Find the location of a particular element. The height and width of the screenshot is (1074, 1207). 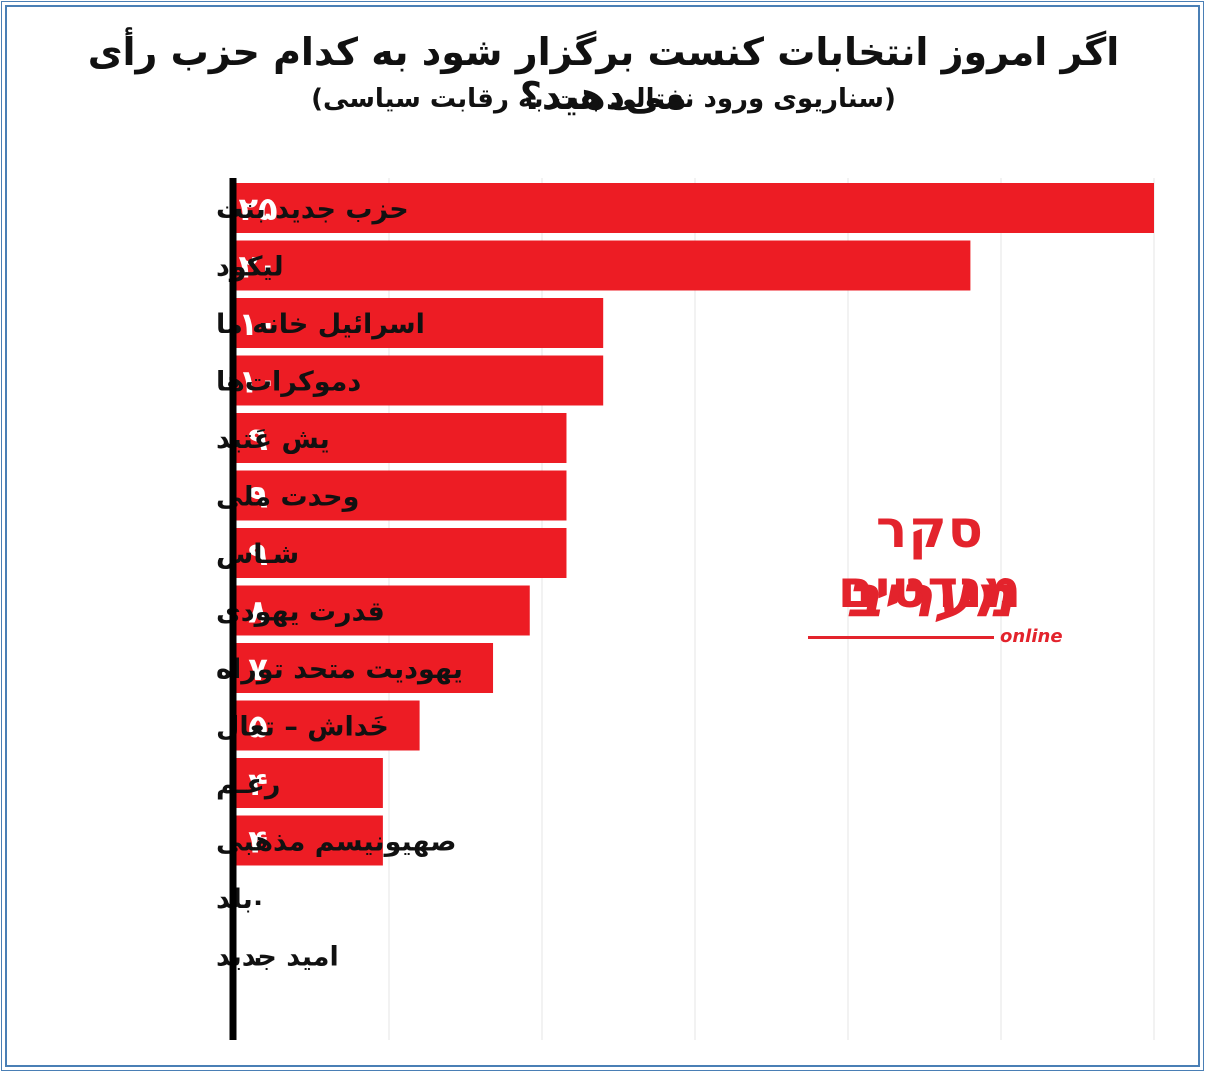

brand-name: מעריב is located at coordinates (930, 596).